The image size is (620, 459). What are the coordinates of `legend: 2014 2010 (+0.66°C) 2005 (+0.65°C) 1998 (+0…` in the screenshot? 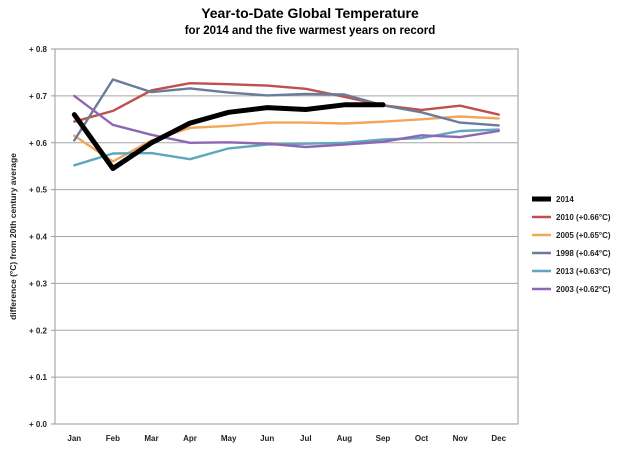 It's located at (571, 244).